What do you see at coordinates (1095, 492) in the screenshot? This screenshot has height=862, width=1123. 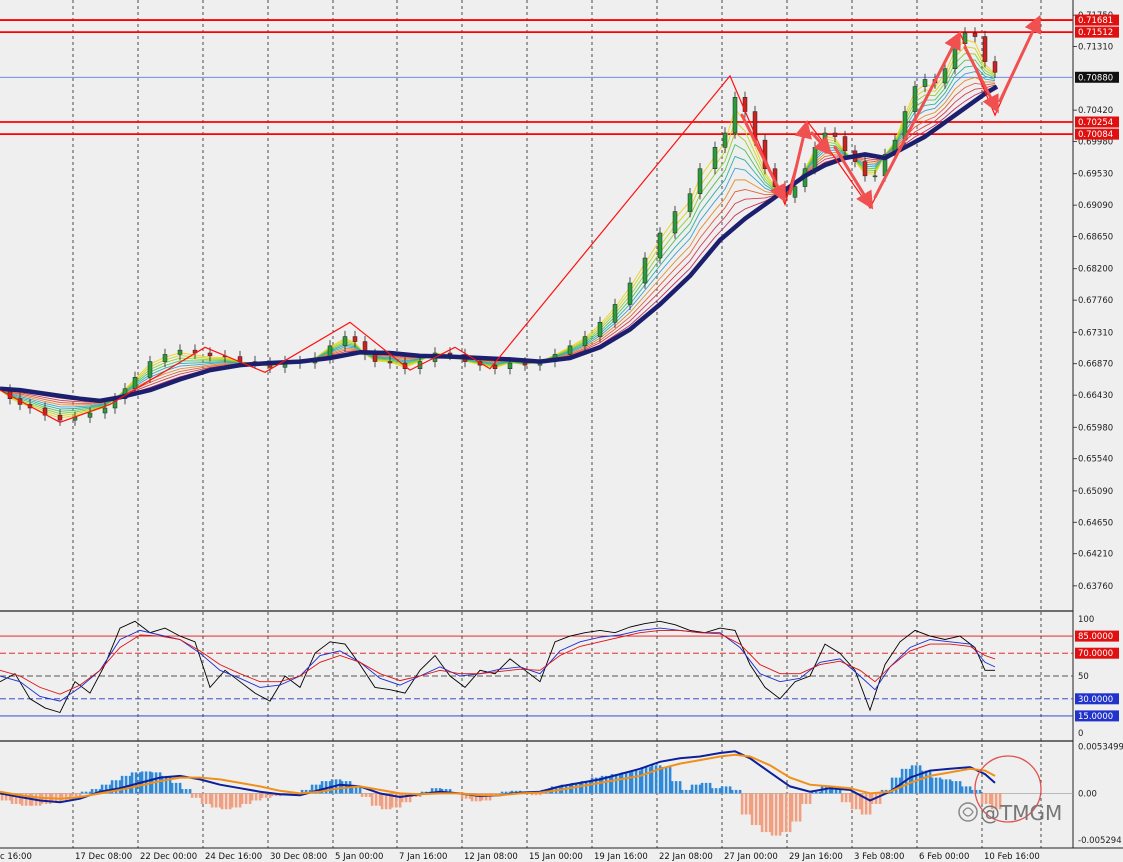 I see `price-tick-label: 0.65090` at bounding box center [1095, 492].